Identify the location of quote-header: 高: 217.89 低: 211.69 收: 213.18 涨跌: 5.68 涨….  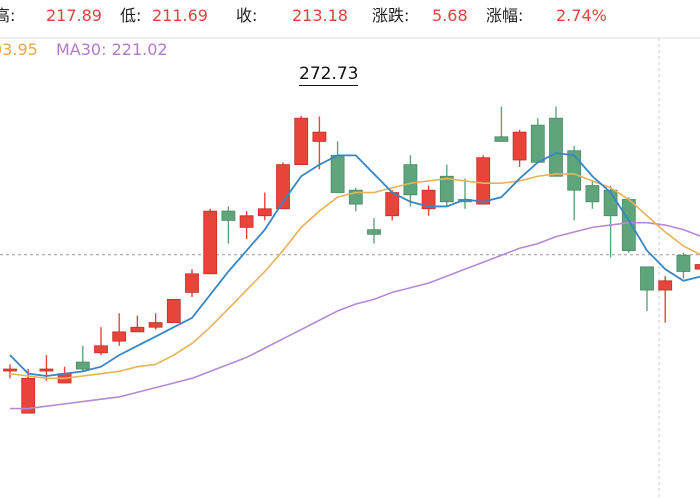
(350, 15).